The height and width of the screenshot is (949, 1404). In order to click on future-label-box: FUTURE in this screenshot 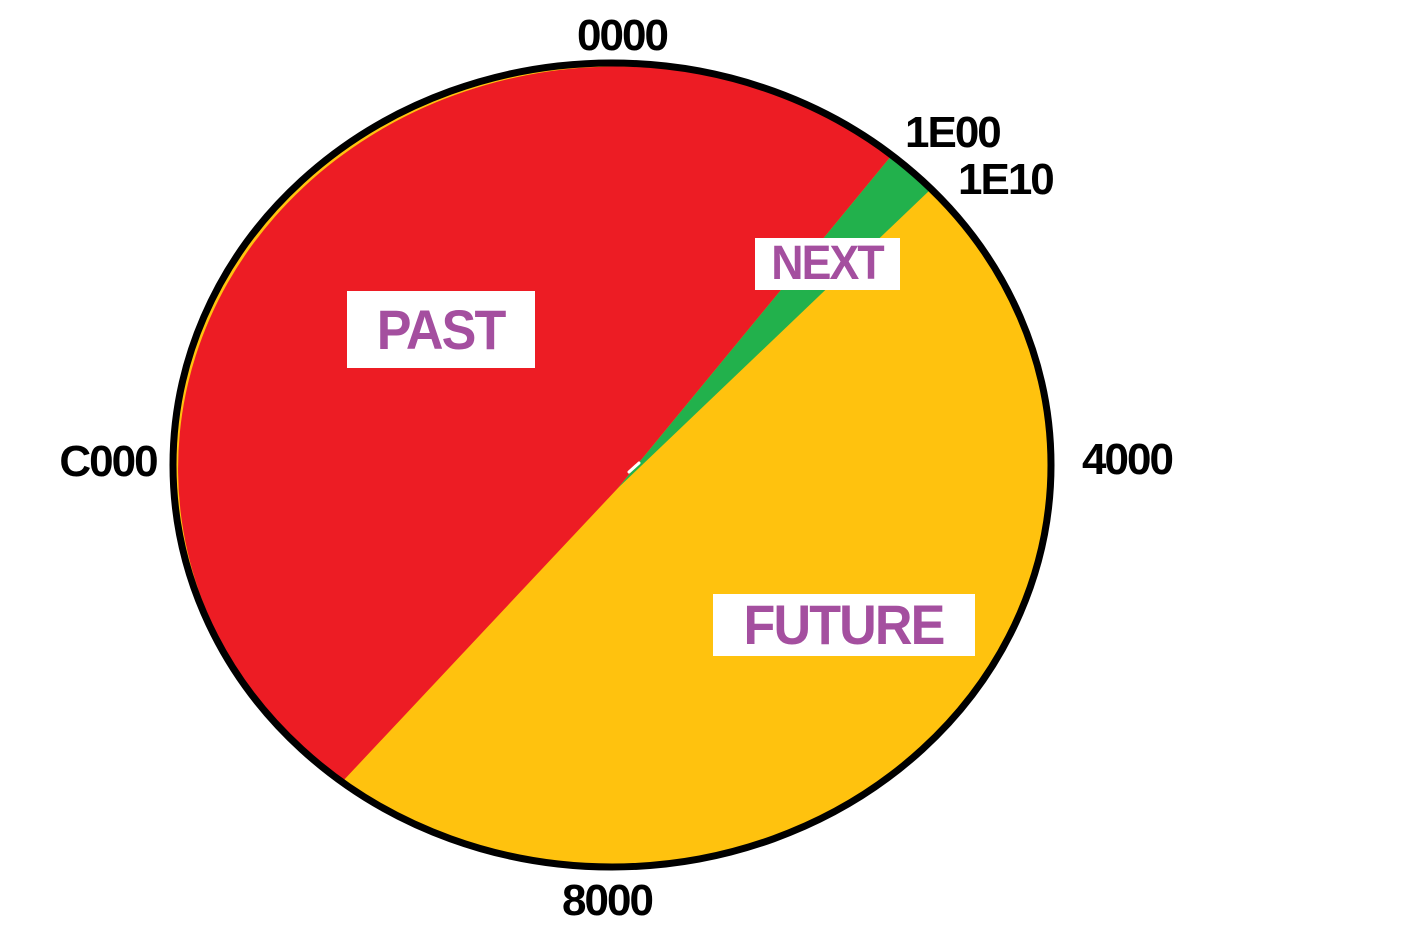, I will do `click(844, 625)`.